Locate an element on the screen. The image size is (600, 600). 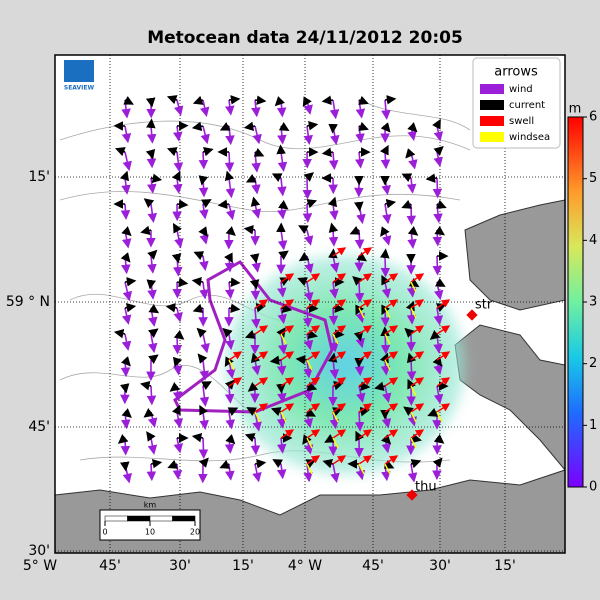
scale-bar-segment is located at coordinates (139, 518).